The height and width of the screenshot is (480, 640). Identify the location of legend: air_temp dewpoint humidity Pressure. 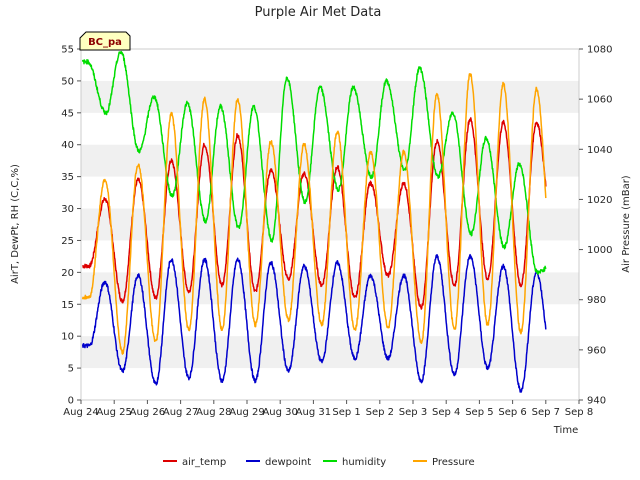
(319, 462).